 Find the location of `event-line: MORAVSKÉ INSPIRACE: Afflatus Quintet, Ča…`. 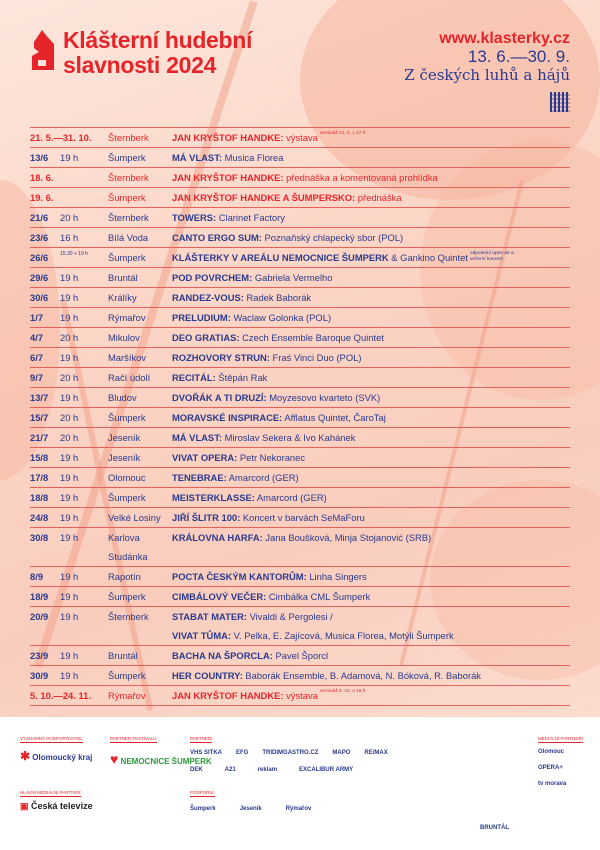

event-line: MORAVSKÉ INSPIRACE: Afflatus Quintet, Ča… is located at coordinates (371, 417).